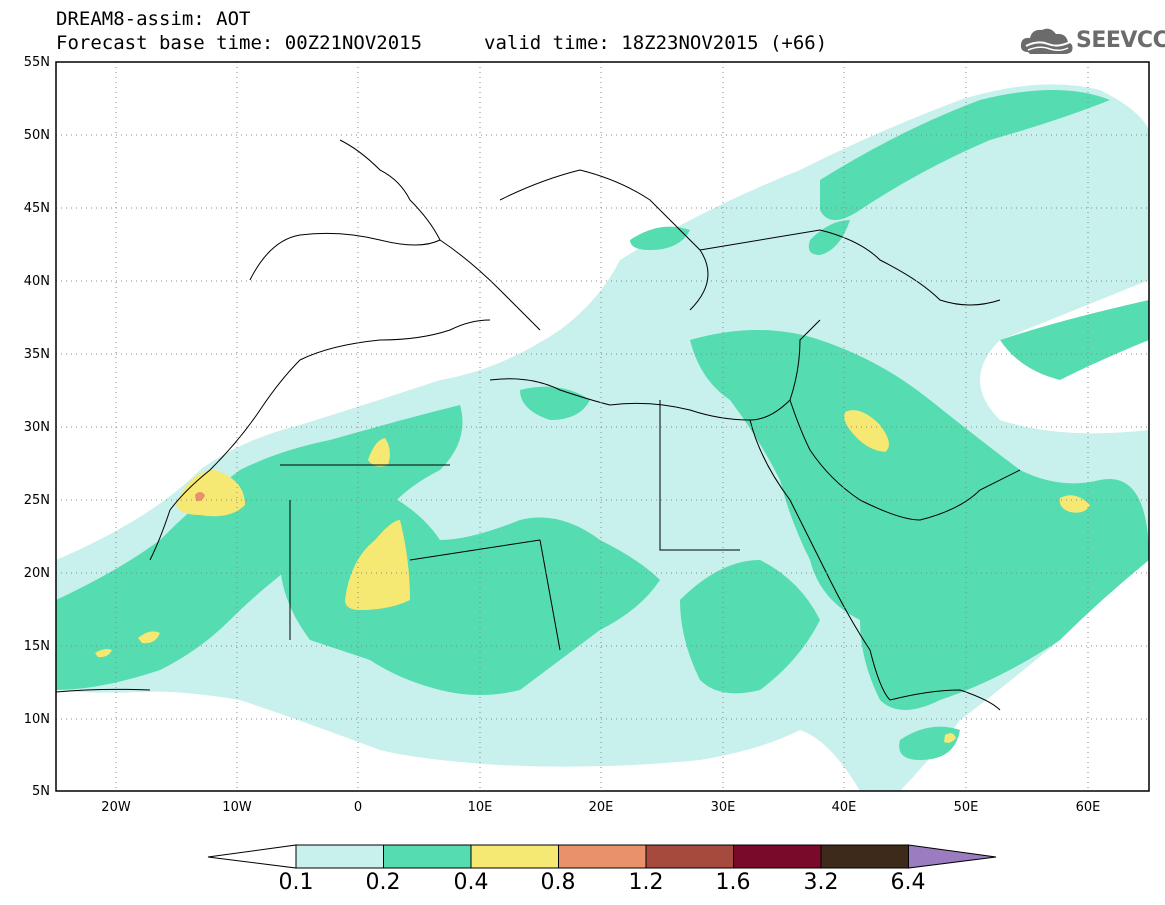 This screenshot has width=1165, height=905. I want to click on colorbar-label: 0.8, so click(558, 882).